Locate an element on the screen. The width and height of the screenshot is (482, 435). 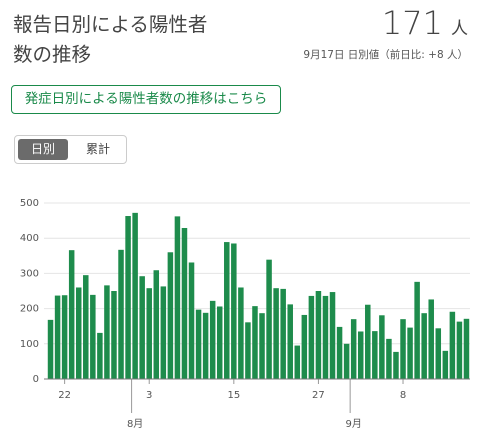
y-tick-label: 0 is located at coordinates (36, 379).